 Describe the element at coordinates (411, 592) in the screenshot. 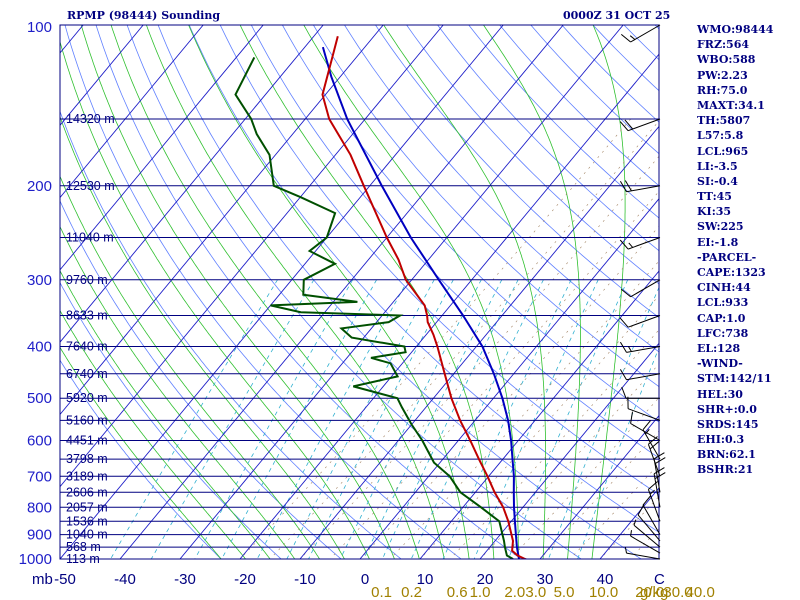

I see `mixing-ratio-label: 0.2` at that location.